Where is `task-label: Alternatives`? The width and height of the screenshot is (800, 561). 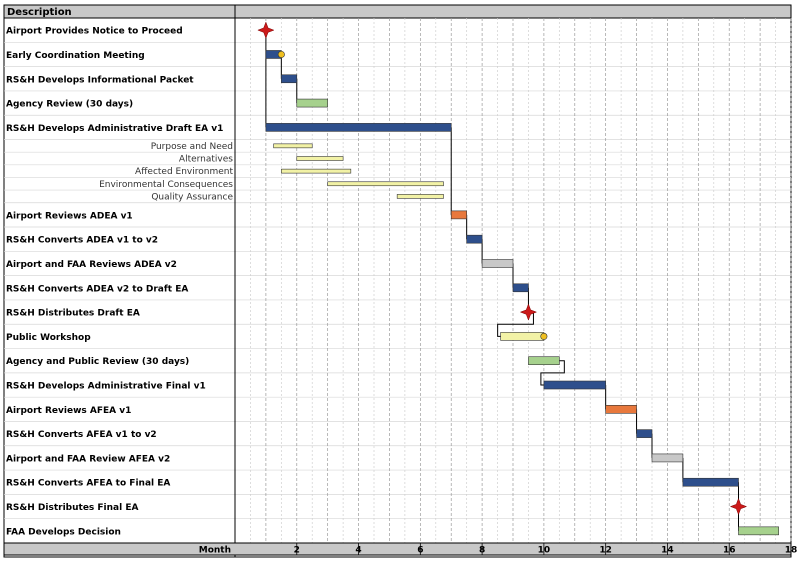
task-label: Alternatives is located at coordinates (206, 159).